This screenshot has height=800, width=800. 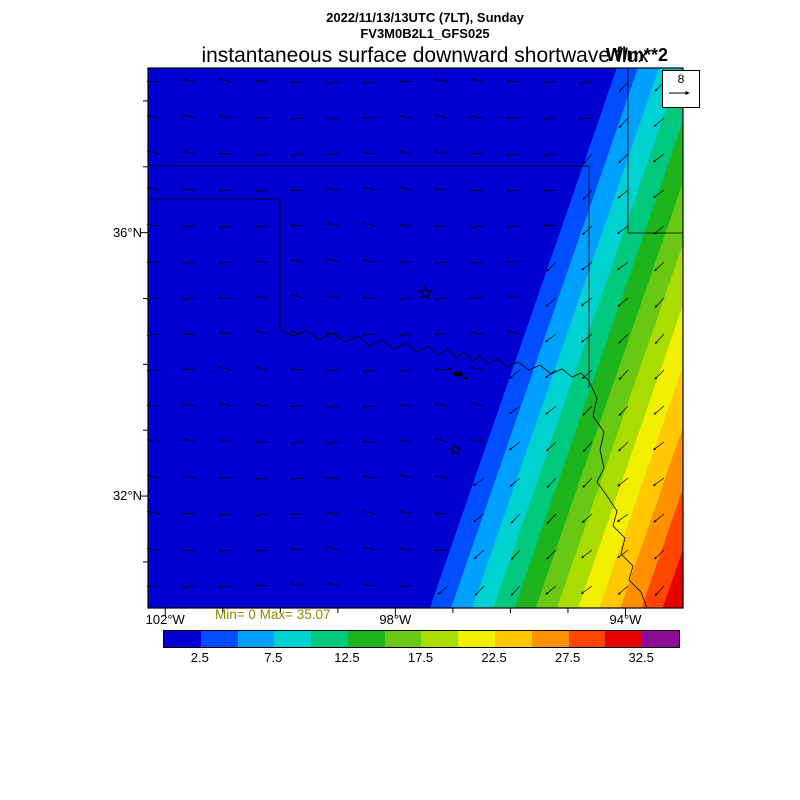 What do you see at coordinates (681, 79) in the screenshot?
I see `reference-vector-value: 8` at bounding box center [681, 79].